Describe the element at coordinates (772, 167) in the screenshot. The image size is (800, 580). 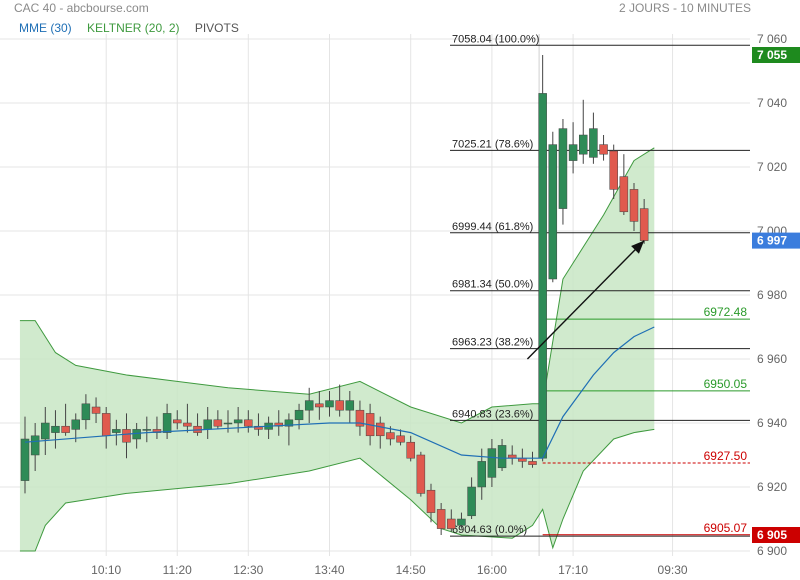
I see `y-tick-label: 7 020` at that location.